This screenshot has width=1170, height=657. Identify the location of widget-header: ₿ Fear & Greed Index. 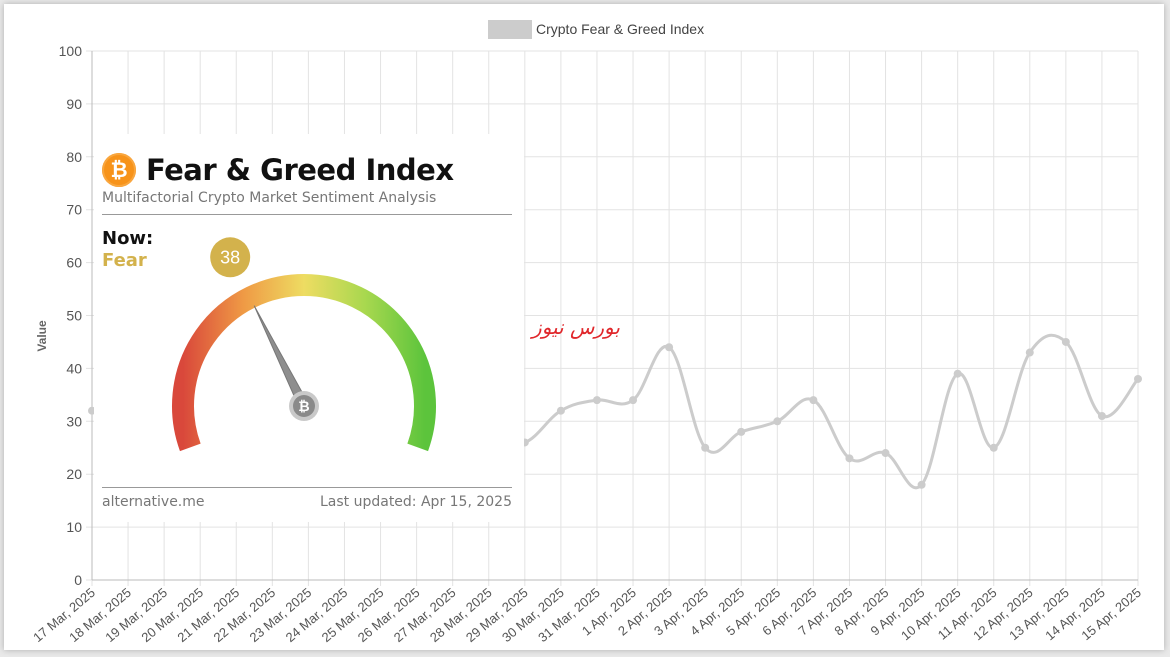
(307, 170).